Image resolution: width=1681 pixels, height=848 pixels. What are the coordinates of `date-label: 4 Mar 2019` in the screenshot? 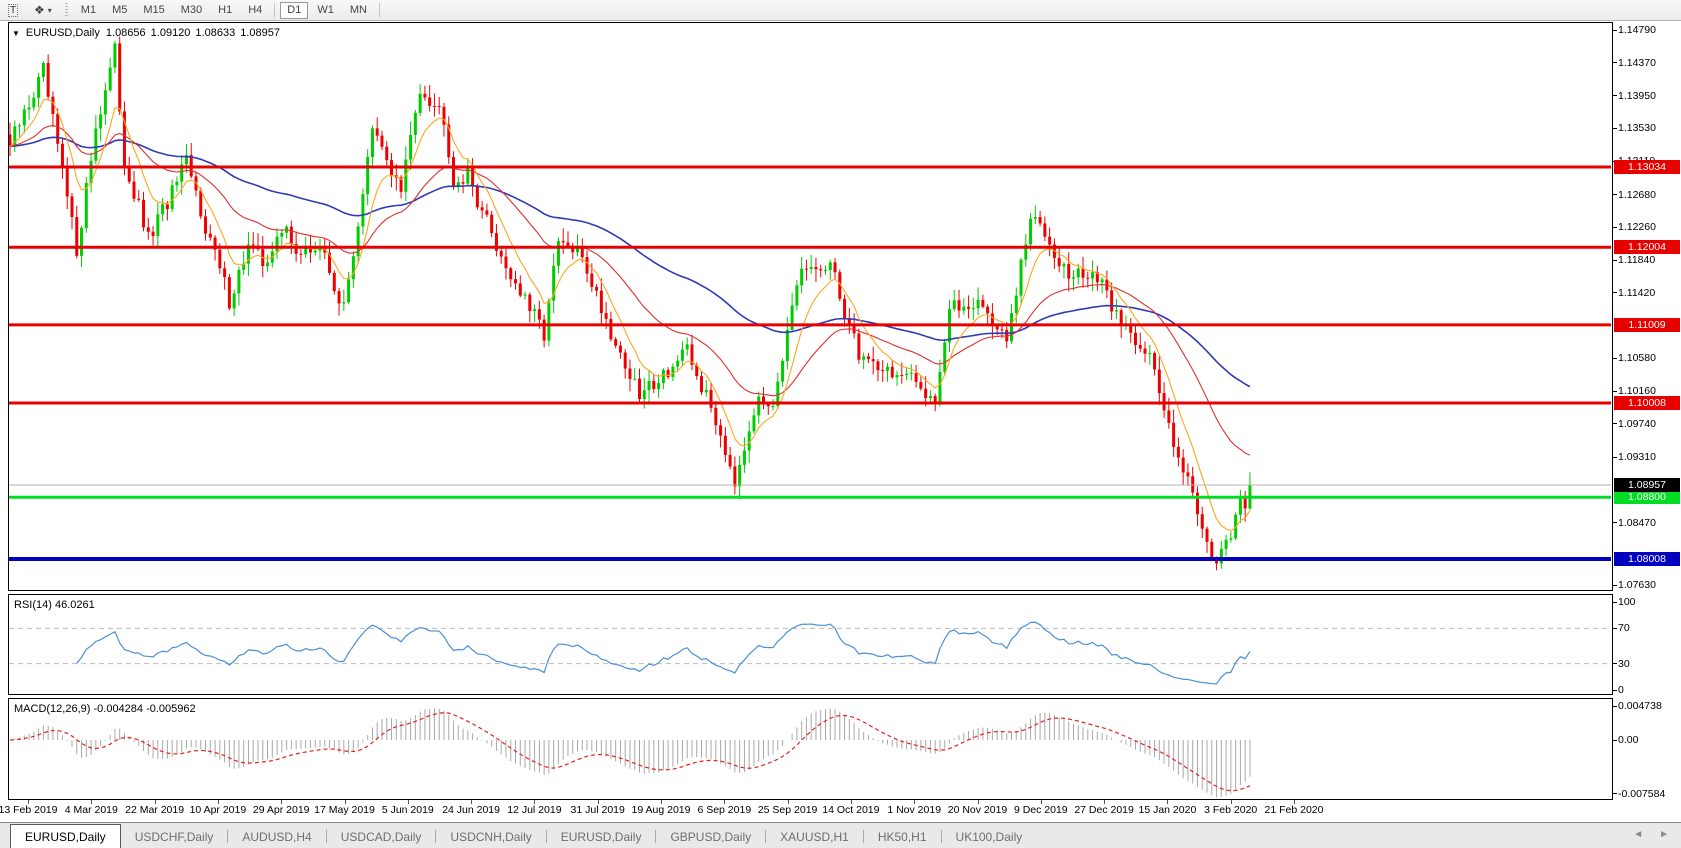 It's located at (91, 810).